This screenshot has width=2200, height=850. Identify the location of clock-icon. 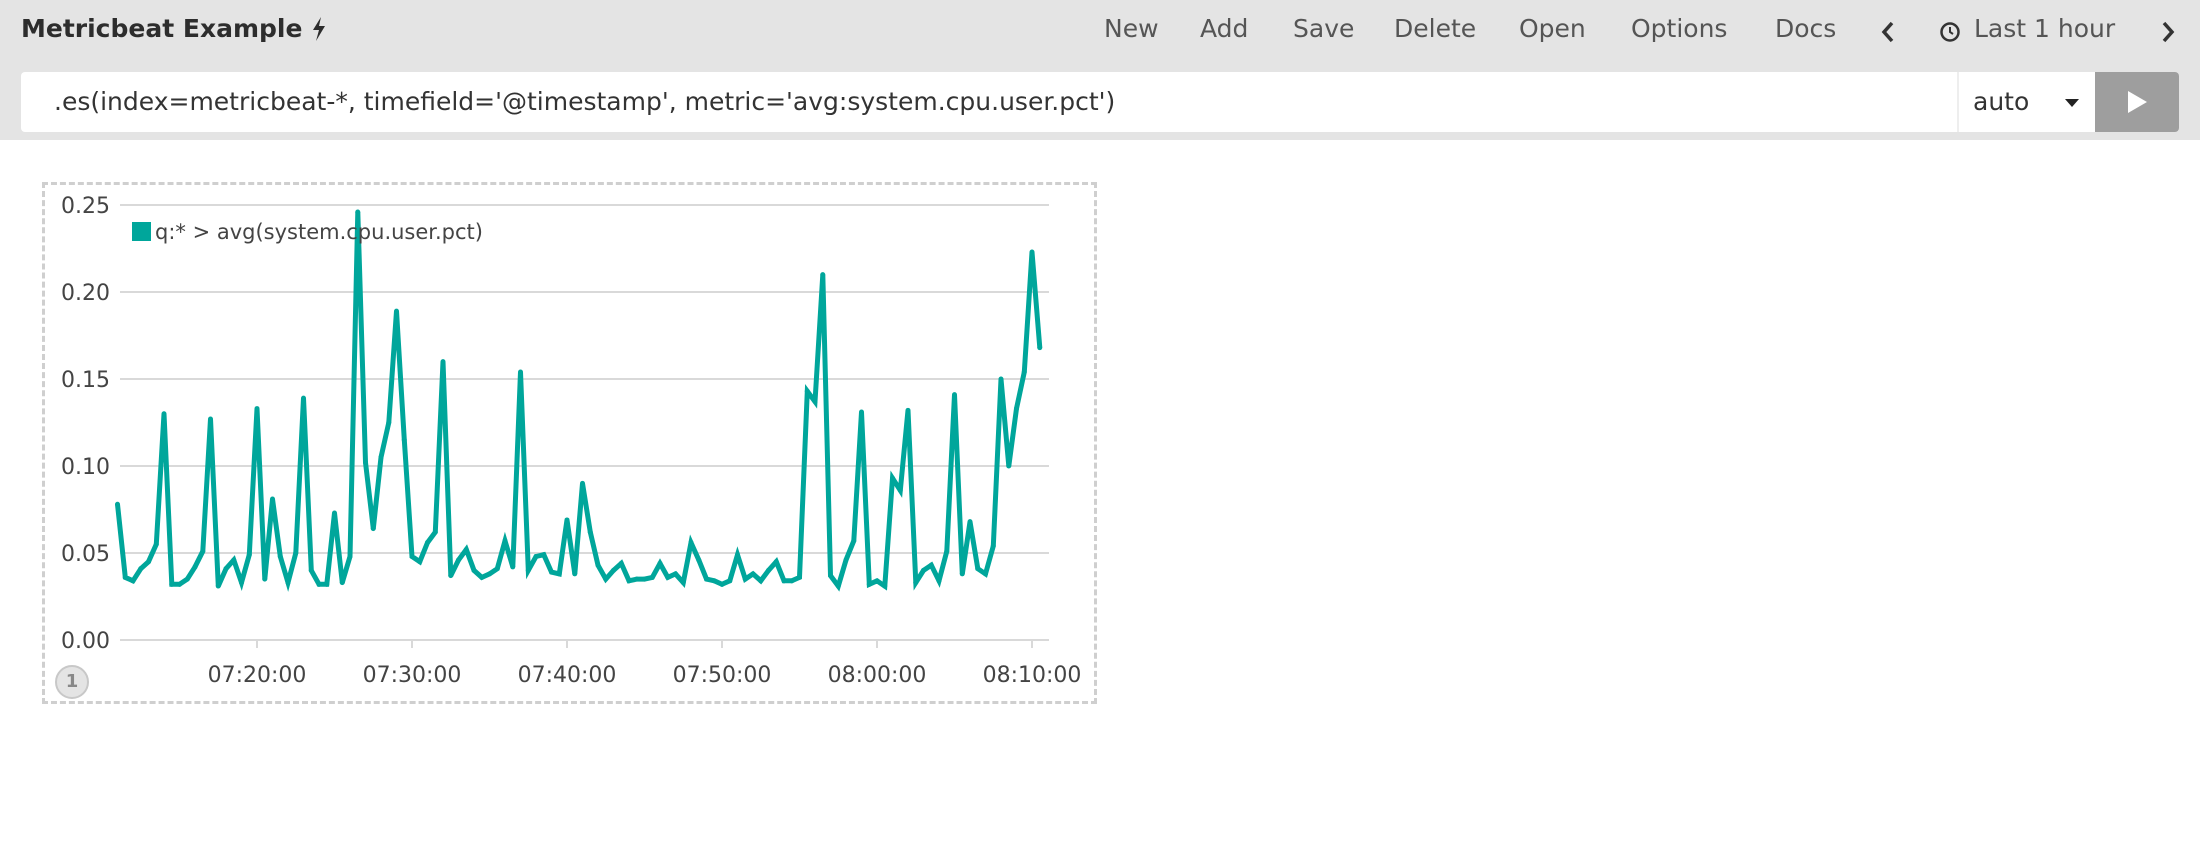
(1950, 32).